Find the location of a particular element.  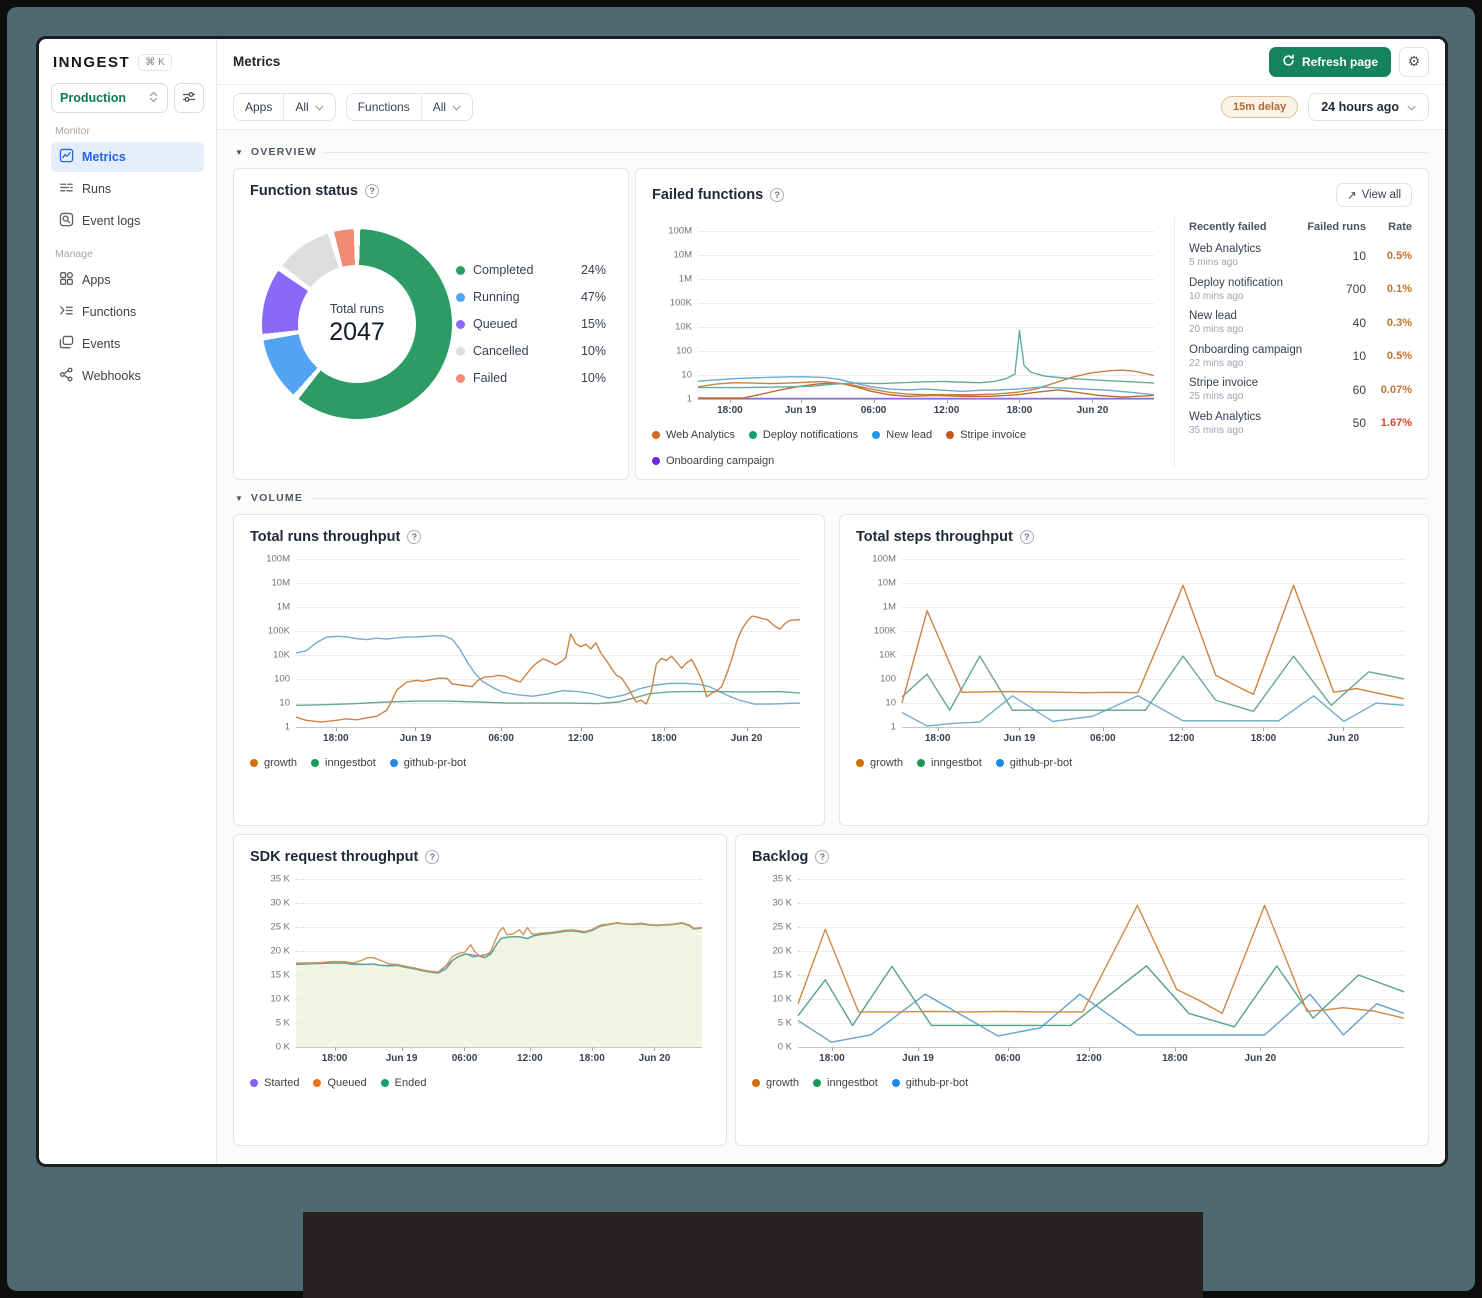

chart-canvas is located at coordinates (499, 963).